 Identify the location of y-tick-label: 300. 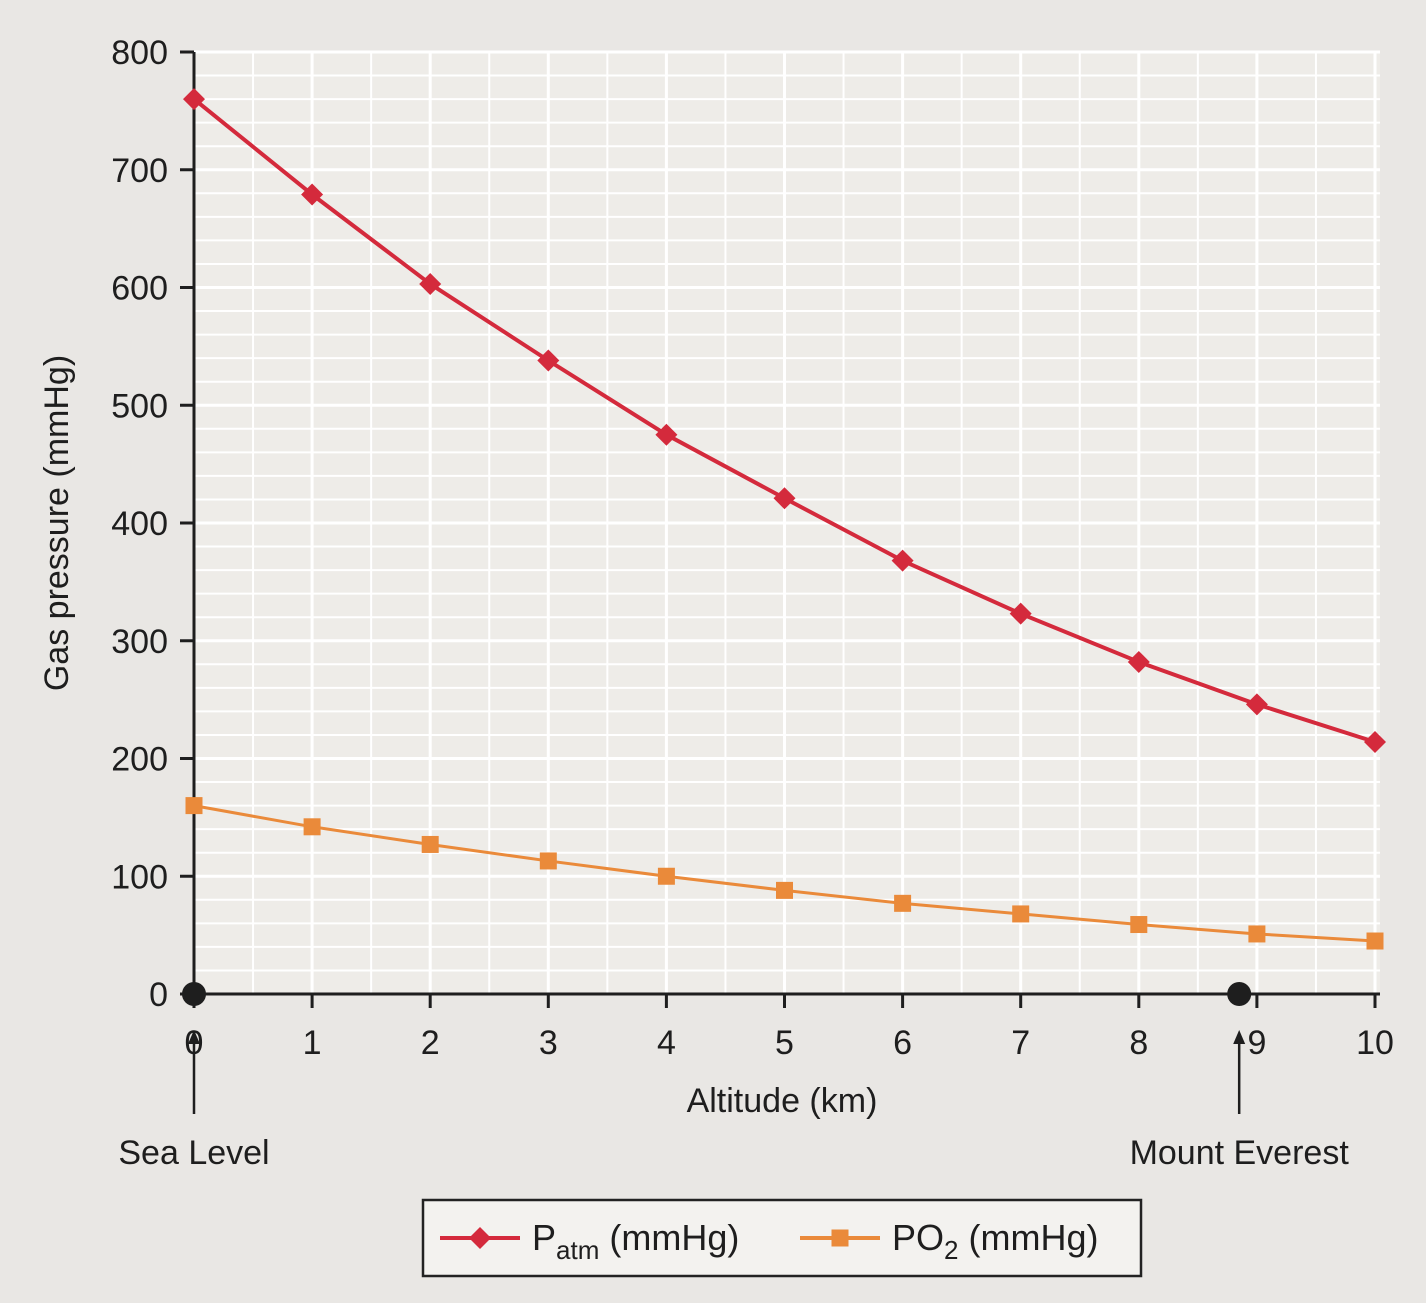
(139, 642).